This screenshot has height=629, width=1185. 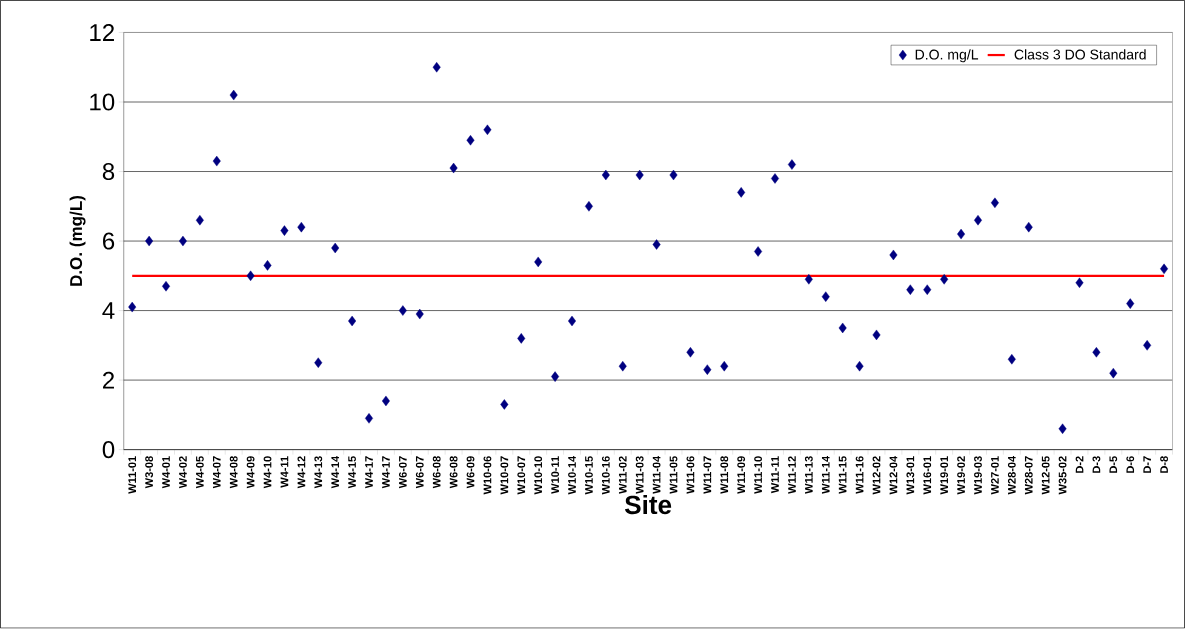 I want to click on y-tick-label: 12, so click(x=102, y=33).